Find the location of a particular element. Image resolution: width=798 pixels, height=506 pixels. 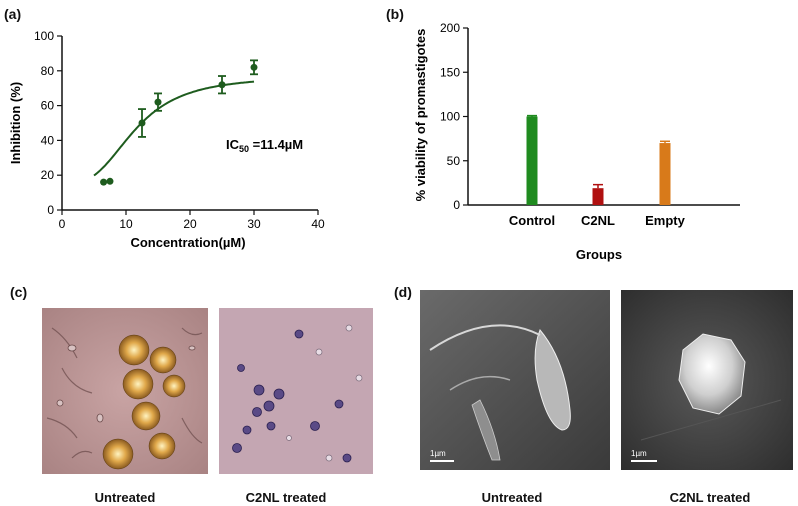

bar-c2nl is located at coordinates (598, 196).